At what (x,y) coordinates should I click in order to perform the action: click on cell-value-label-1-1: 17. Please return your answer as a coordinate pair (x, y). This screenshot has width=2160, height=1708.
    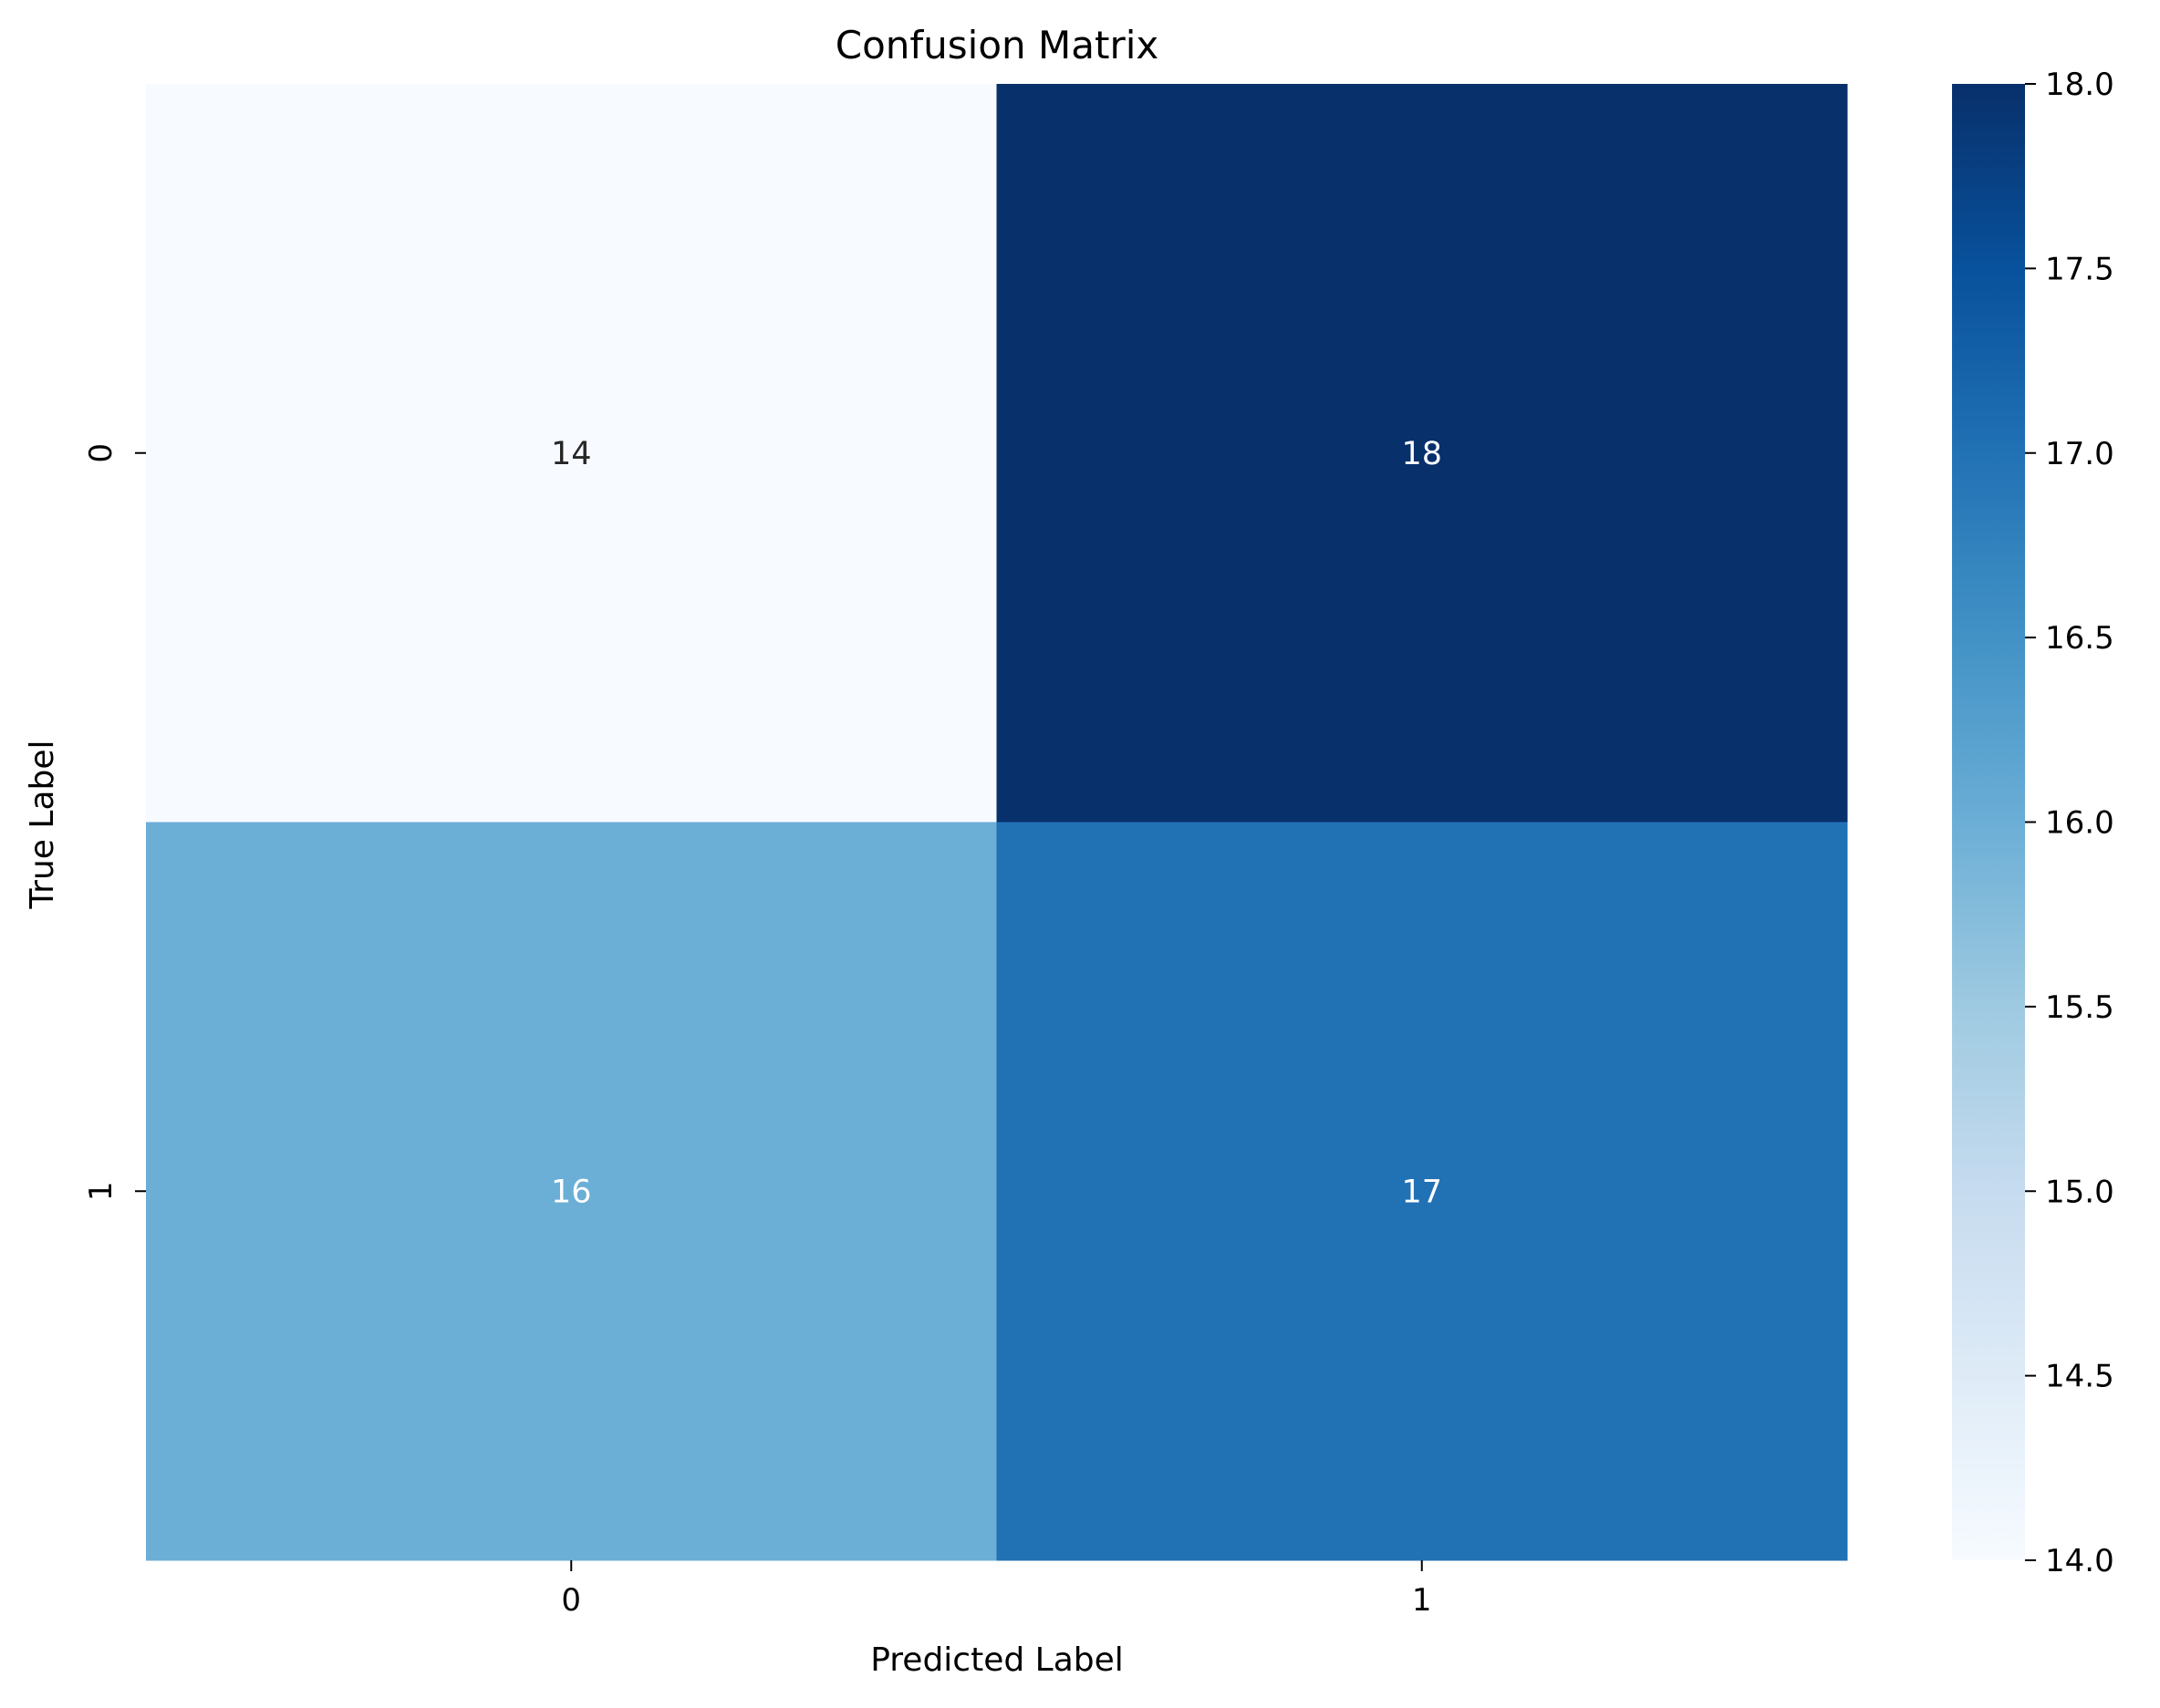
    Looking at the image, I should click on (1421, 1192).